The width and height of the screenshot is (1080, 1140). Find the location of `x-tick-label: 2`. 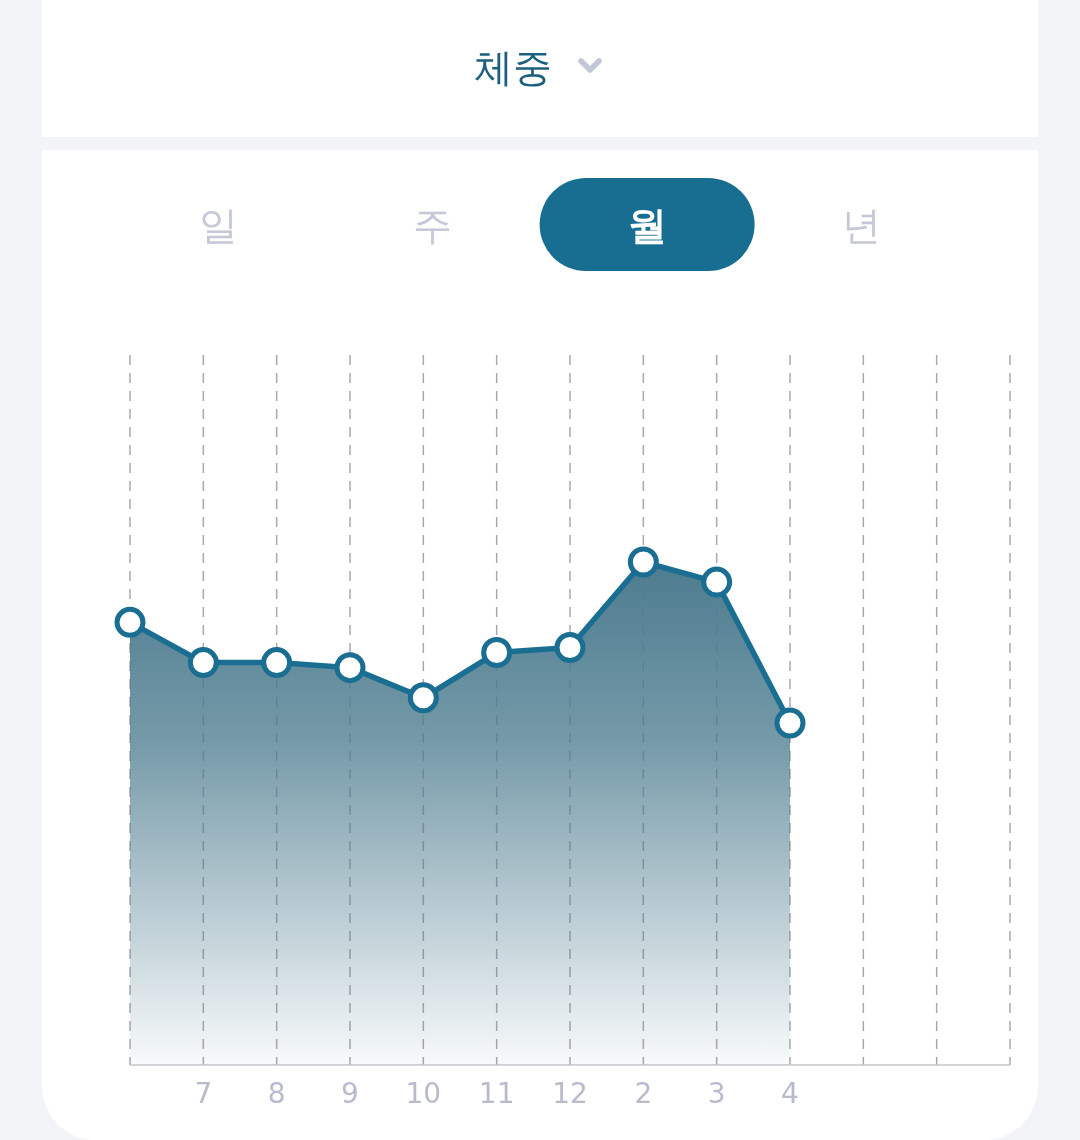

x-tick-label: 2 is located at coordinates (643, 1093).